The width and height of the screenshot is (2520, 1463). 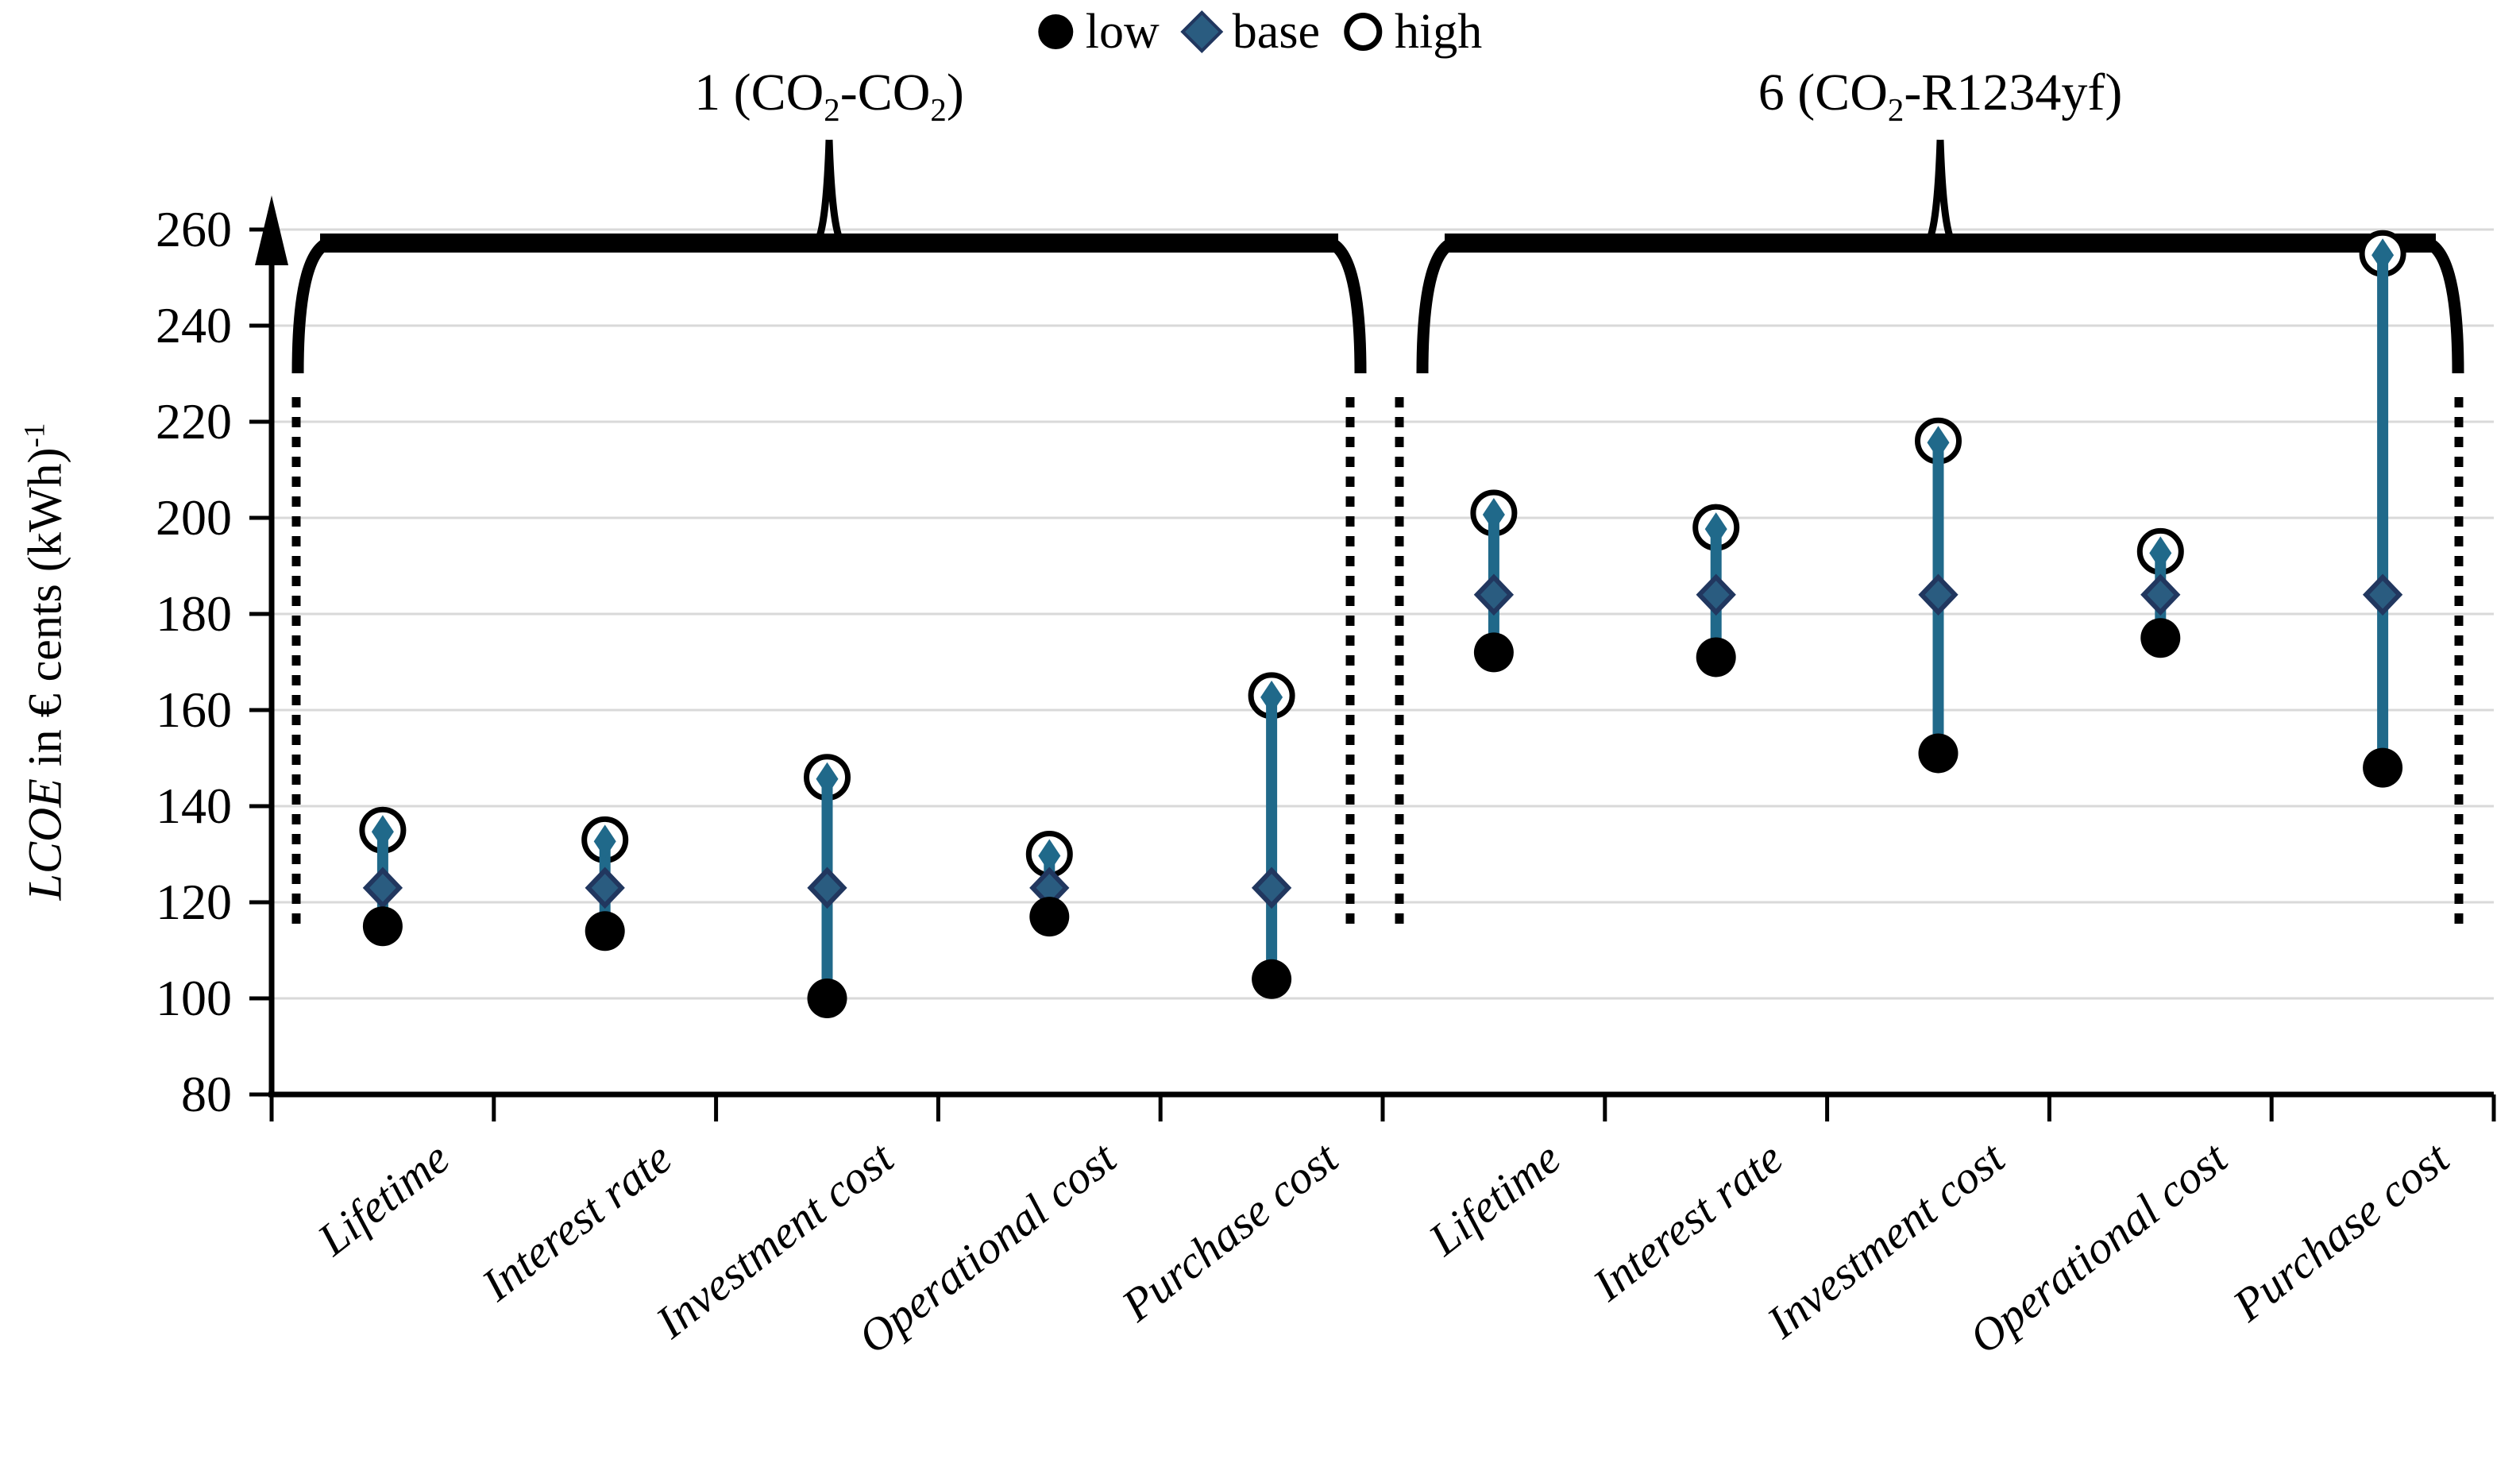 What do you see at coordinates (1122, 32) in the screenshot?
I see `legend-label-low: low` at bounding box center [1122, 32].